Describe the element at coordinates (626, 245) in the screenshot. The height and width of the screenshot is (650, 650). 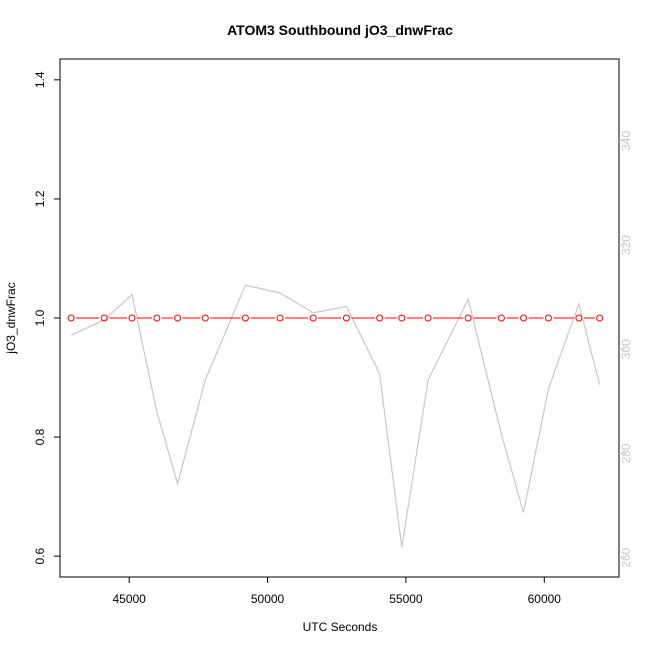
I see `y-tick-label-right: 320` at that location.